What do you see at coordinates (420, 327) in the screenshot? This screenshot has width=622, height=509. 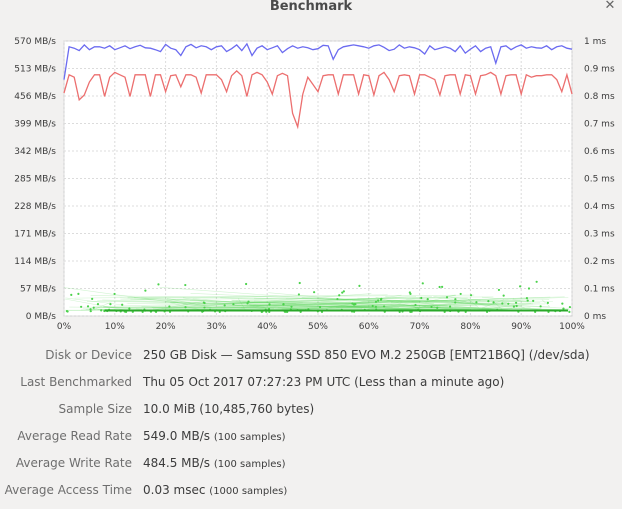 I see `x-tick-label: 70%` at bounding box center [420, 327].